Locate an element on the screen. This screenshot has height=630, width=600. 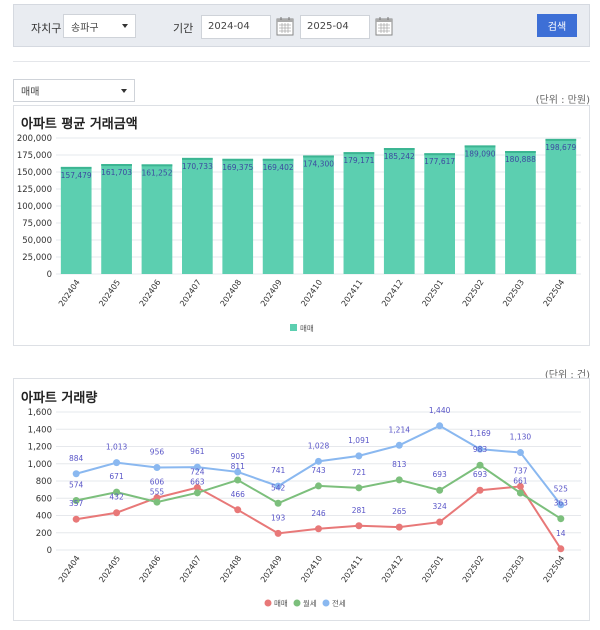
data-label: 574 is located at coordinates (76, 484).